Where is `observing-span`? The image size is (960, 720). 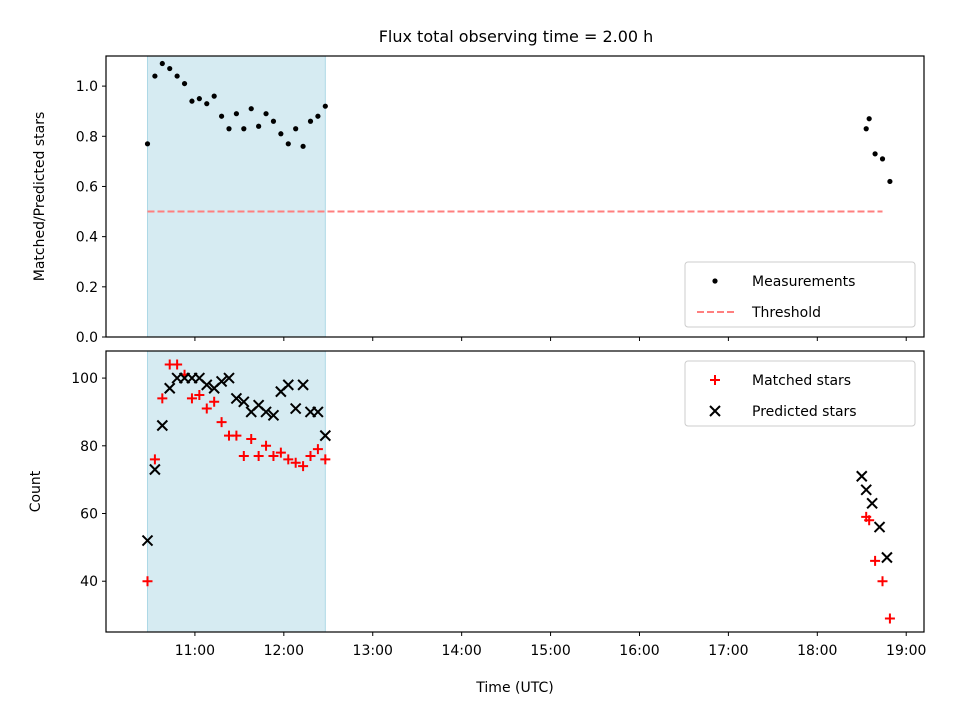
observing-span is located at coordinates (236, 196).